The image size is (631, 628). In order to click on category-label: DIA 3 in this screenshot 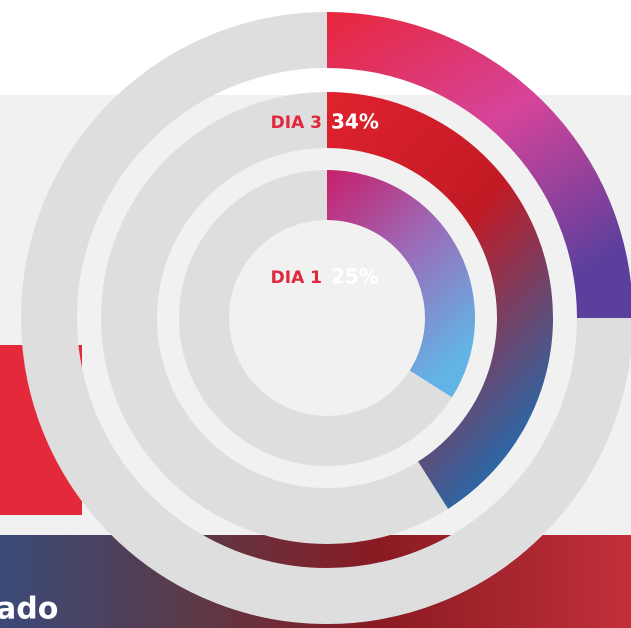, I will do `click(296, 123)`.